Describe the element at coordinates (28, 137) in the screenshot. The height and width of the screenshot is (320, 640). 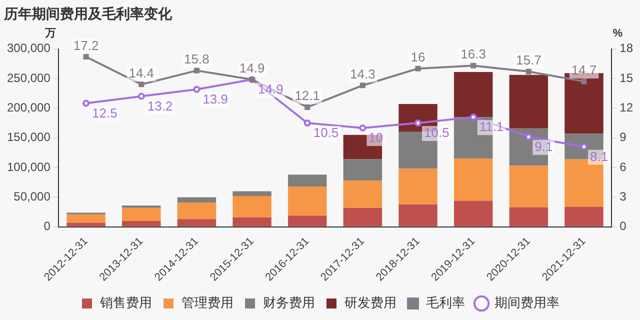
I see `y-tick-label: 150,000` at that location.